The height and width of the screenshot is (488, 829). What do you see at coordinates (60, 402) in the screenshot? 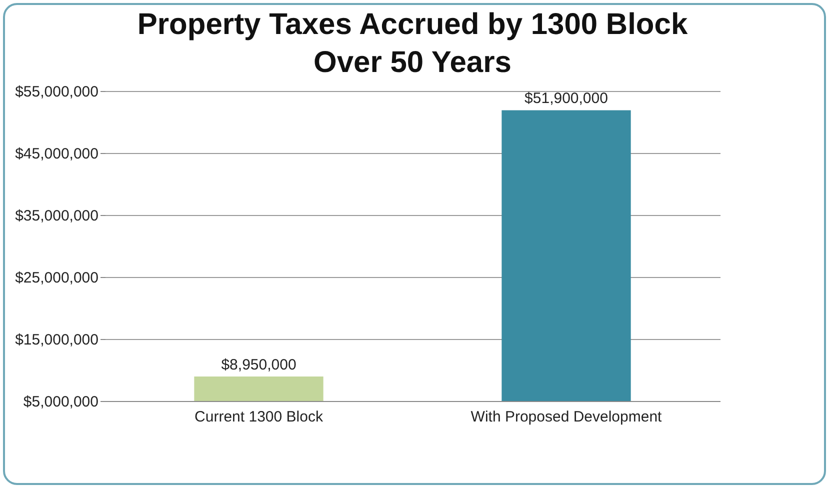
I see `y-tick-label: $5,000,000` at bounding box center [60, 402].